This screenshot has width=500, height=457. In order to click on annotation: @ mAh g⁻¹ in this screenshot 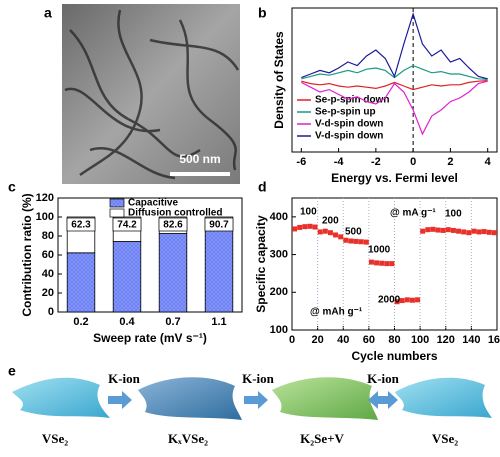, I will do `click(336, 312)`.